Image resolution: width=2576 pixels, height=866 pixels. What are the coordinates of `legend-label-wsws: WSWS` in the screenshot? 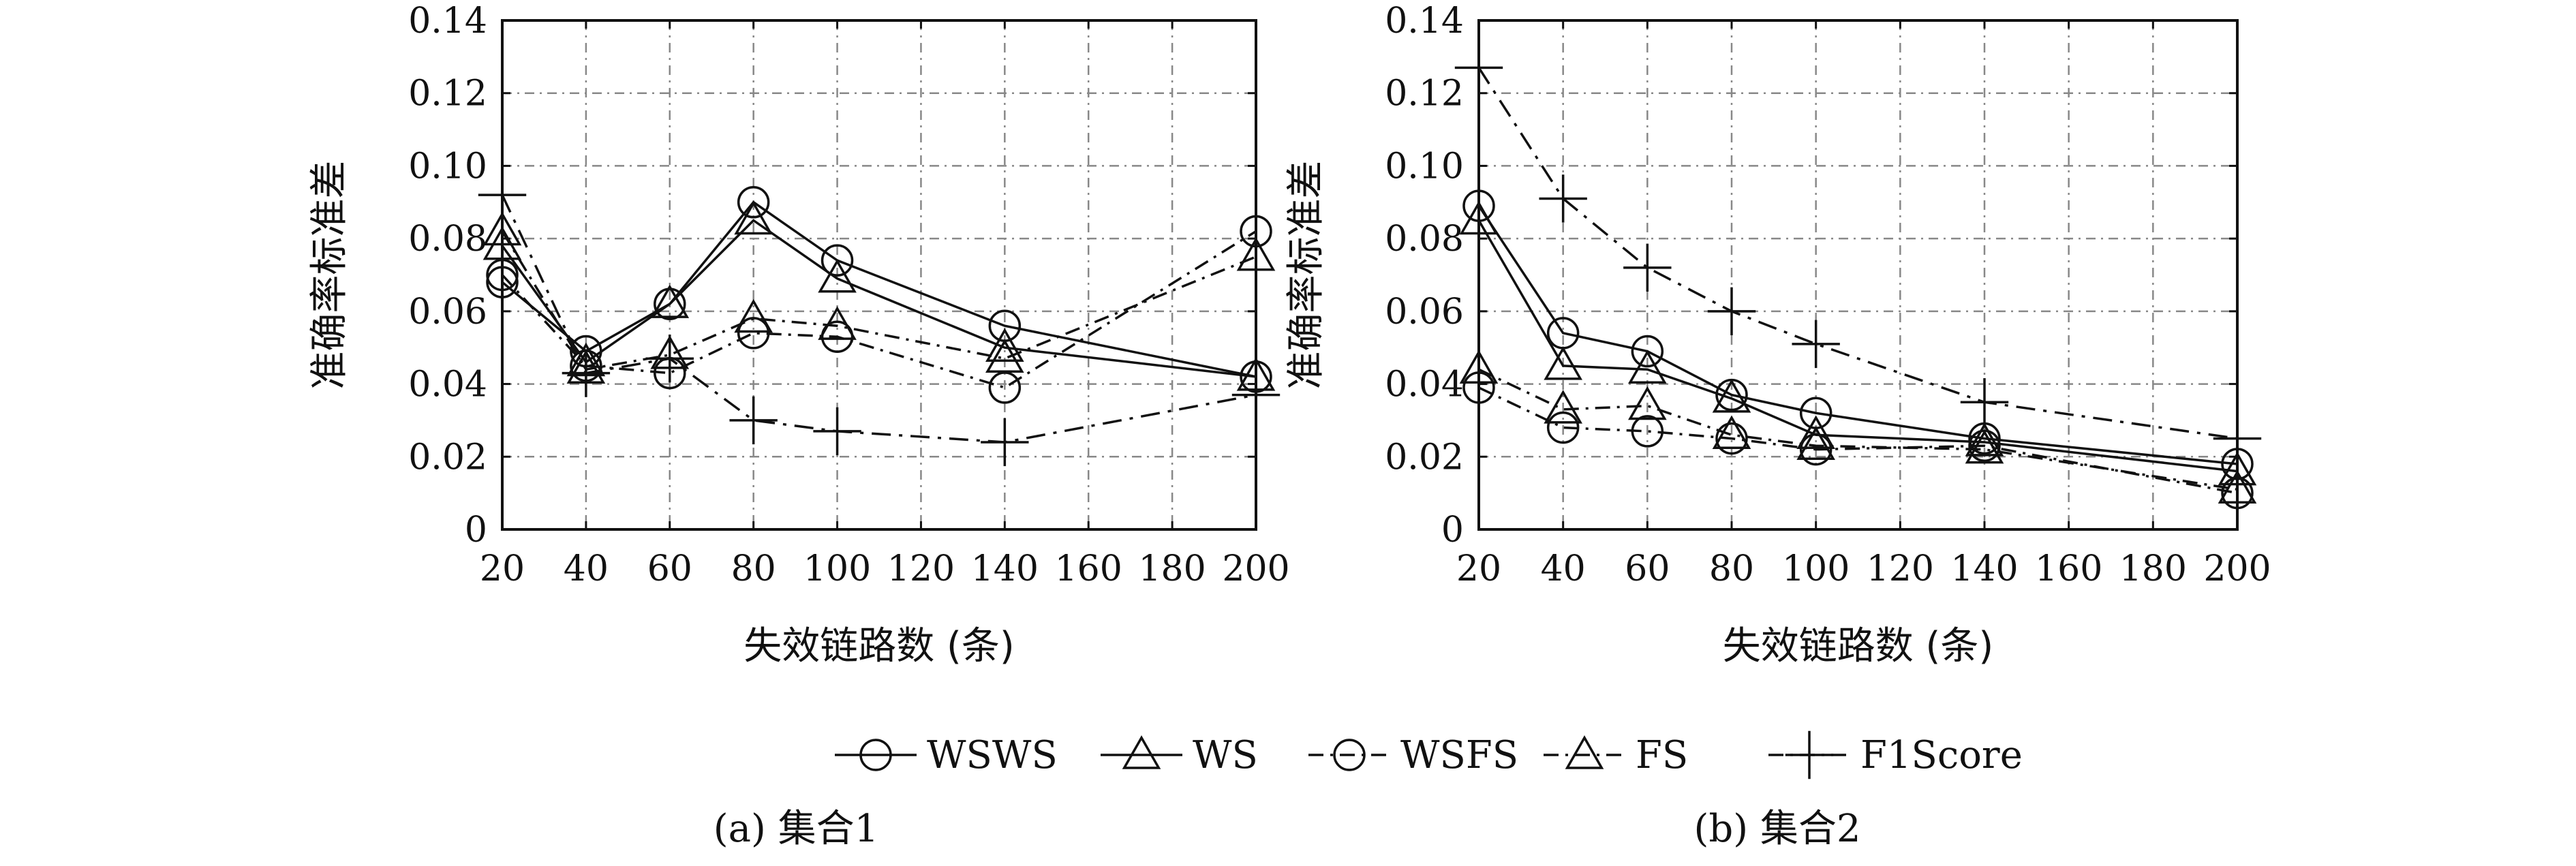 It's located at (992, 755).